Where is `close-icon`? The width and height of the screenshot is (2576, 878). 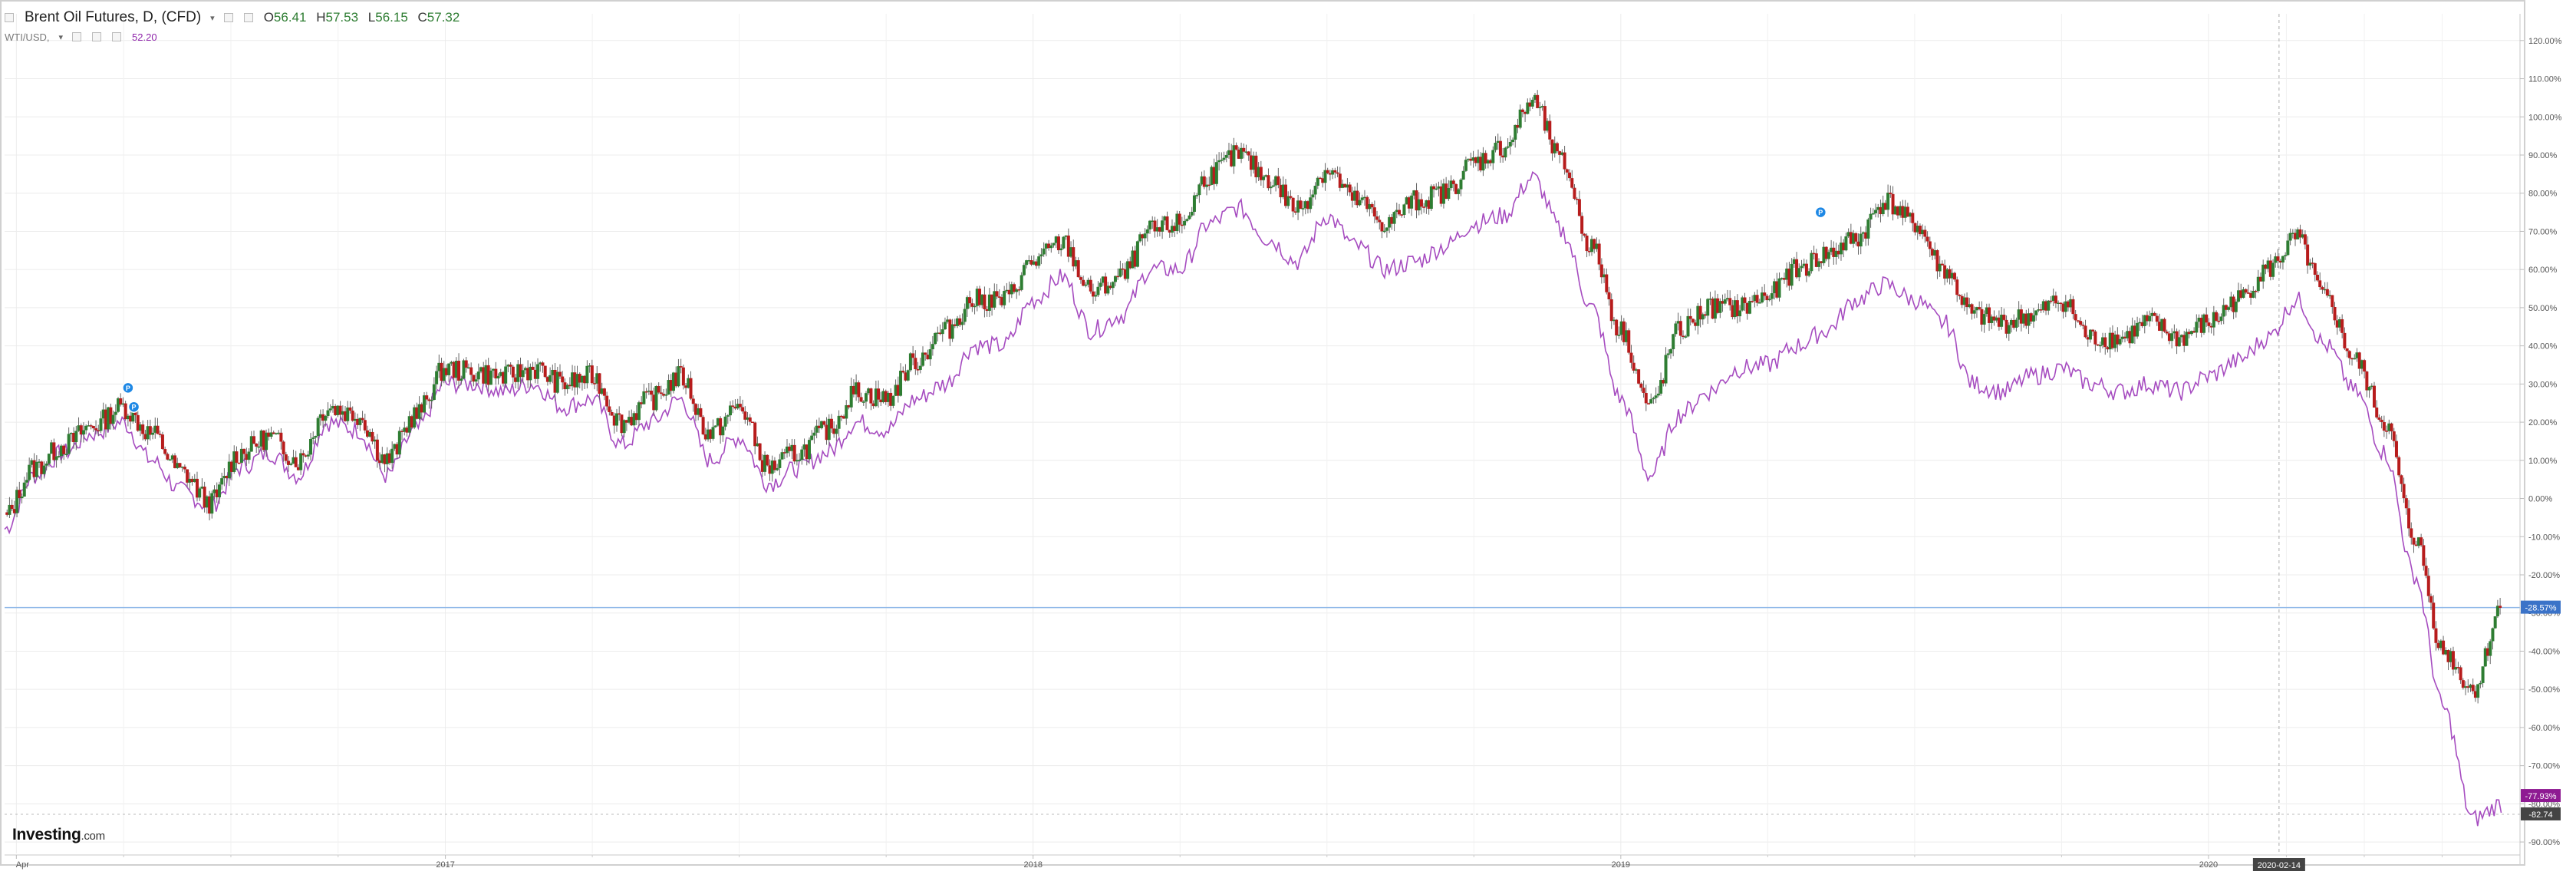 close-icon is located at coordinates (117, 36).